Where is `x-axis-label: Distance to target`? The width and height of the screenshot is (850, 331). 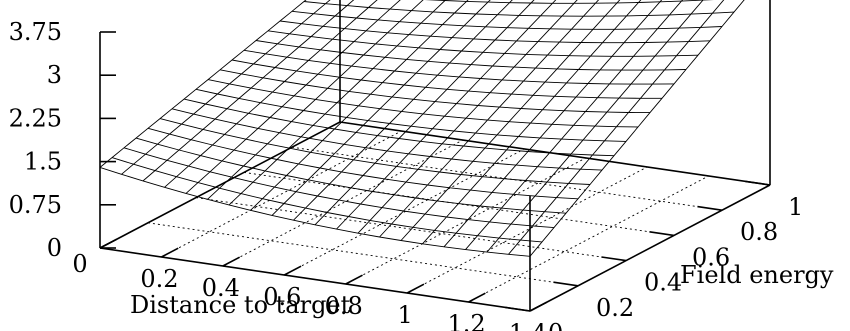 x-axis-label: Distance to target is located at coordinates (240, 305).